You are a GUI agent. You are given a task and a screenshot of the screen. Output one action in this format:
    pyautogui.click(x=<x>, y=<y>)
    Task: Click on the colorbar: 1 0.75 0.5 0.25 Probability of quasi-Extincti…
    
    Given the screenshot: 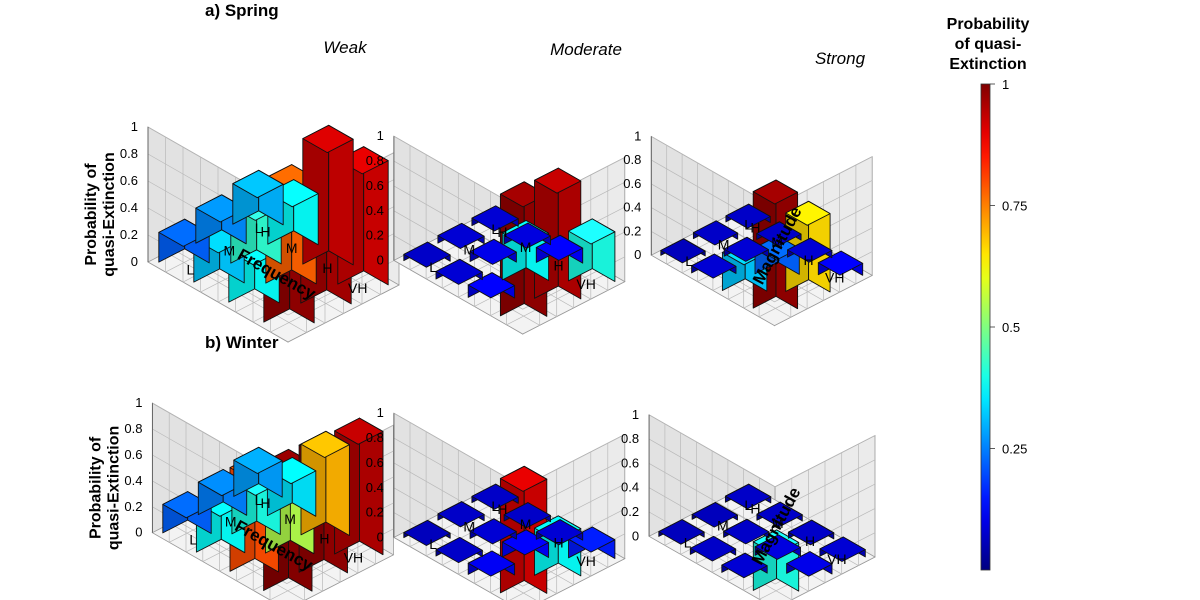 What is the action you would take?
    pyautogui.click(x=988, y=293)
    